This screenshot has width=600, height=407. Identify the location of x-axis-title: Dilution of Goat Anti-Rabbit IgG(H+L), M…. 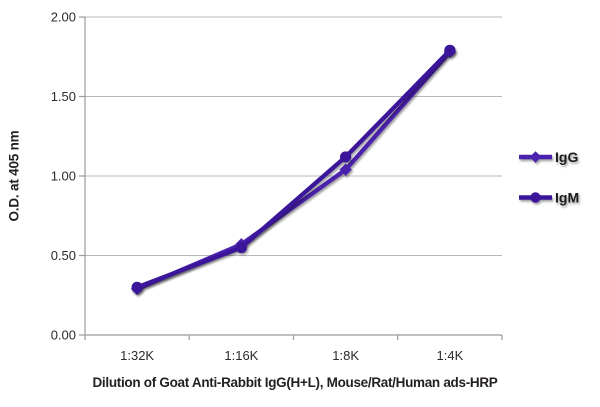
(295, 382).